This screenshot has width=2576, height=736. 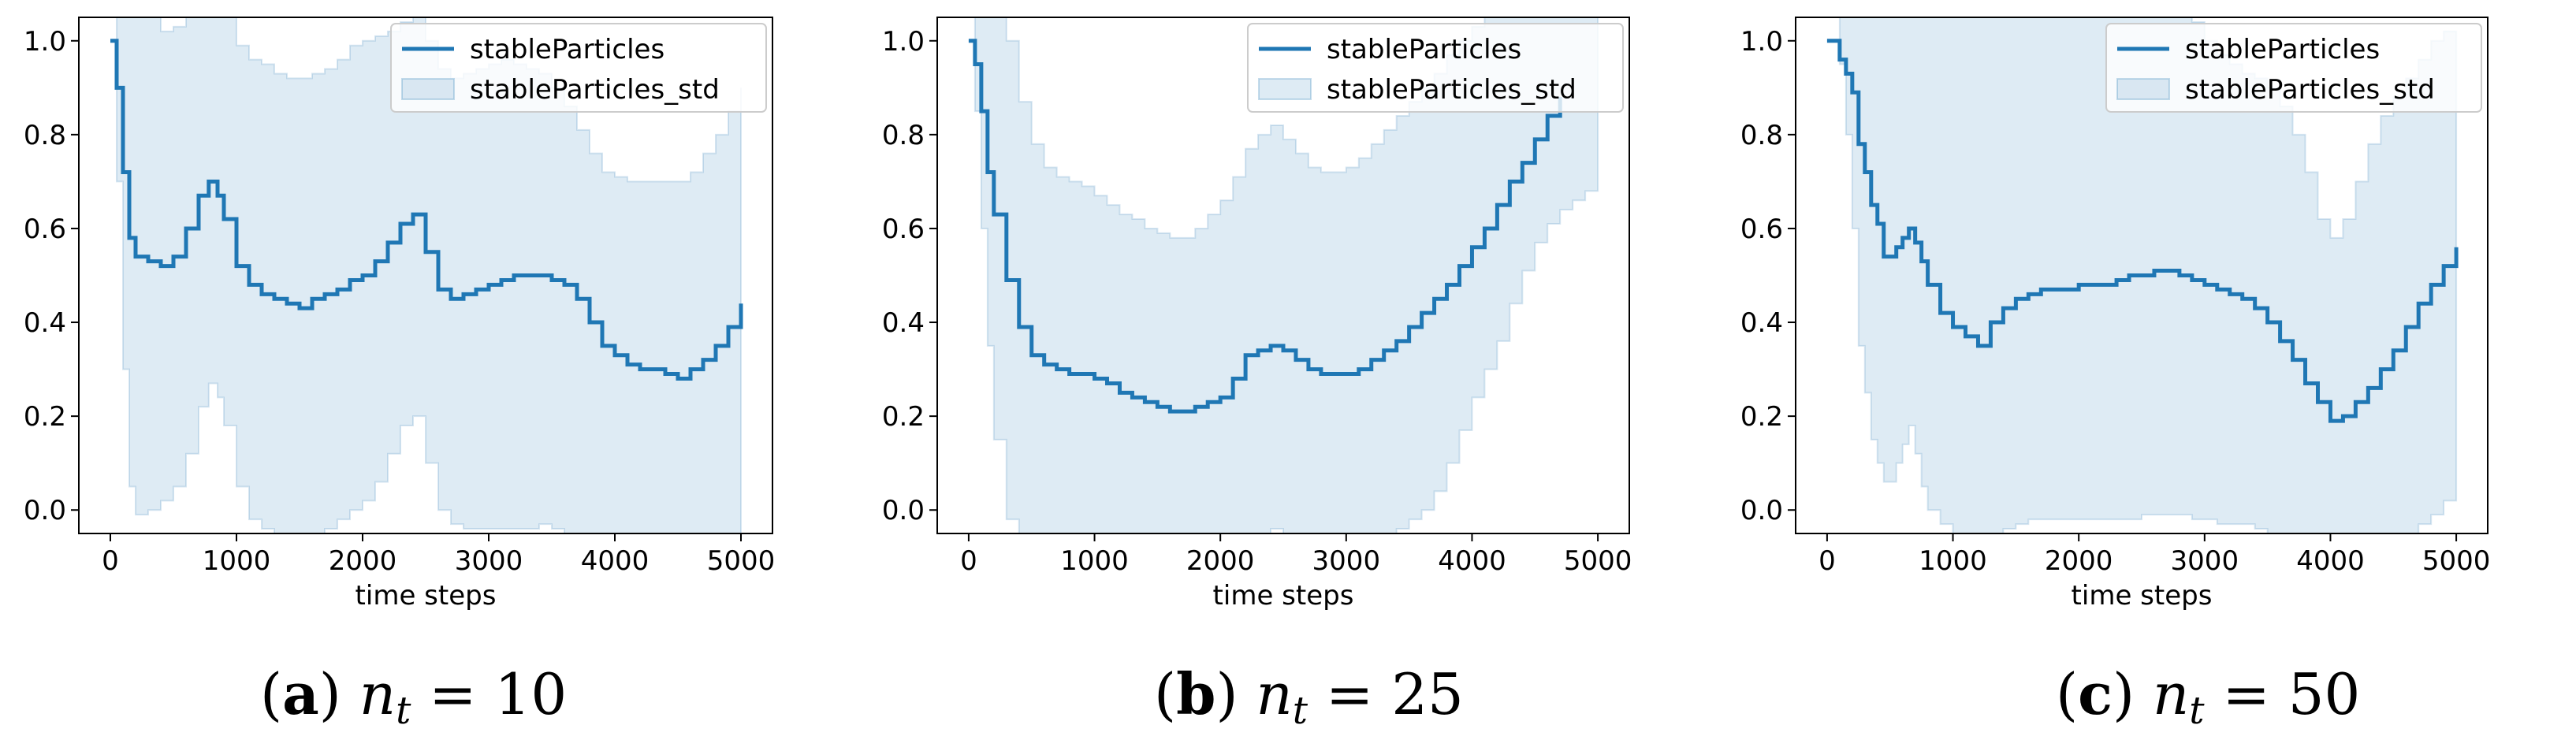 I want to click on caption-b: (b) nt = 25, so click(x=1309, y=696).